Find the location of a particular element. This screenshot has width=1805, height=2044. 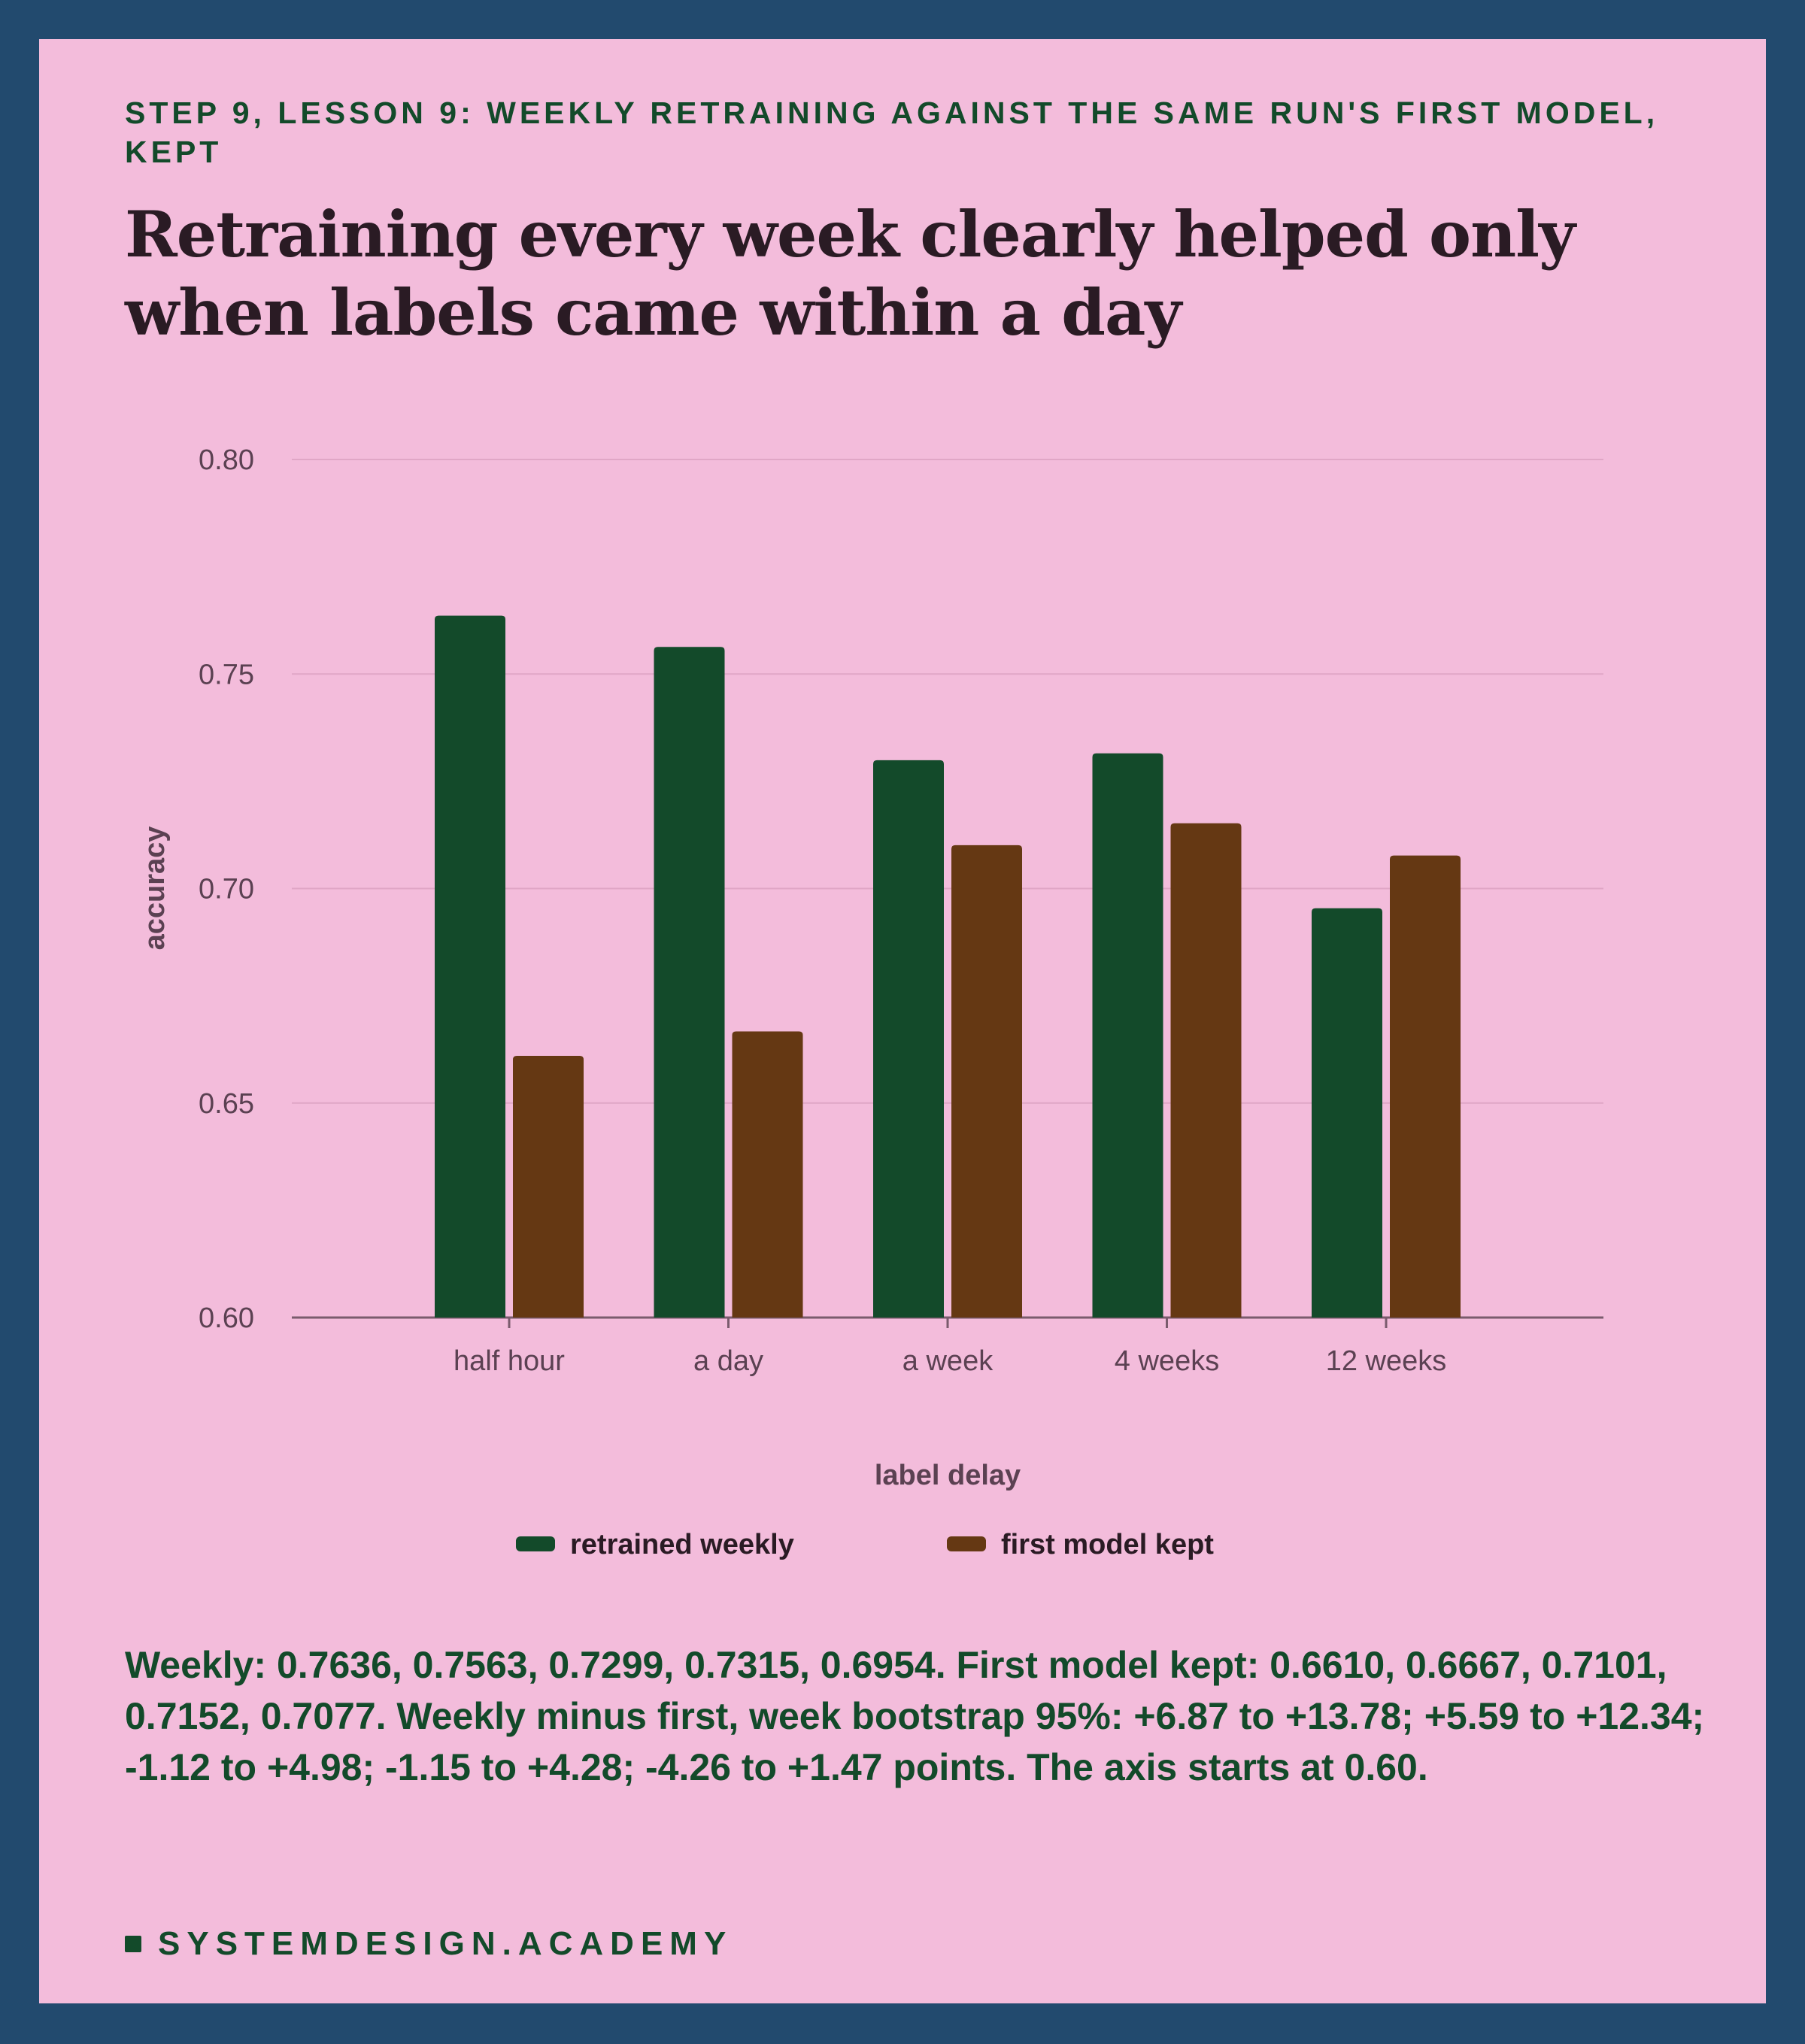

y-tick-label: 0.60 is located at coordinates (226, 1318).